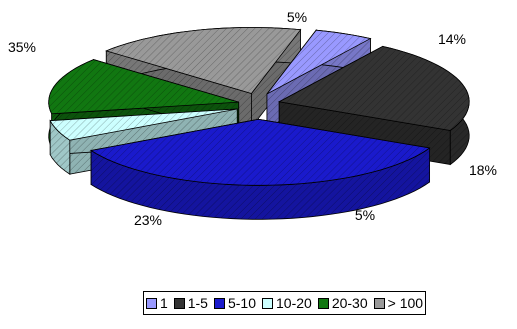  Describe the element at coordinates (405, 303) in the screenshot. I see `legend-label: > 100` at that location.